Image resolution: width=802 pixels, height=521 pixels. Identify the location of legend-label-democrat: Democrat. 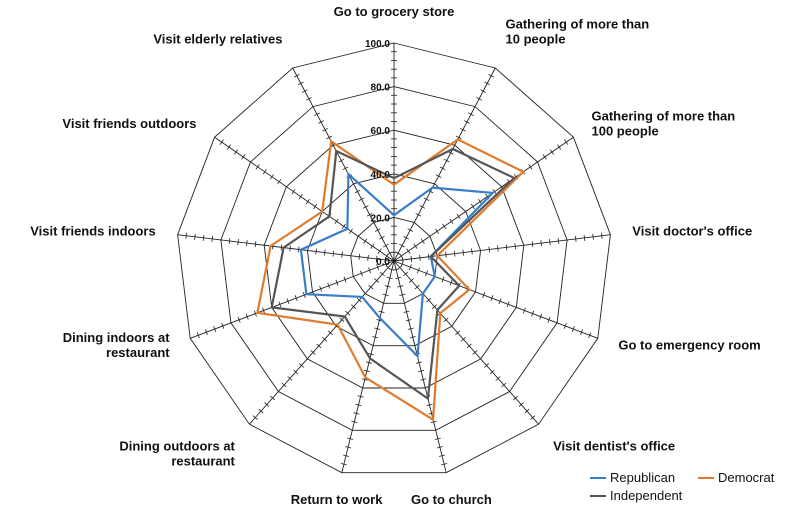
(746, 477).